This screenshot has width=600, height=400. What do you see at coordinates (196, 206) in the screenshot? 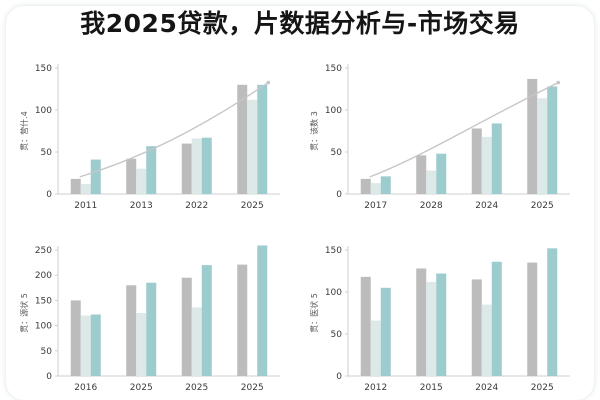
I see `chart1-x-tick-label-2: 2022` at bounding box center [196, 206].